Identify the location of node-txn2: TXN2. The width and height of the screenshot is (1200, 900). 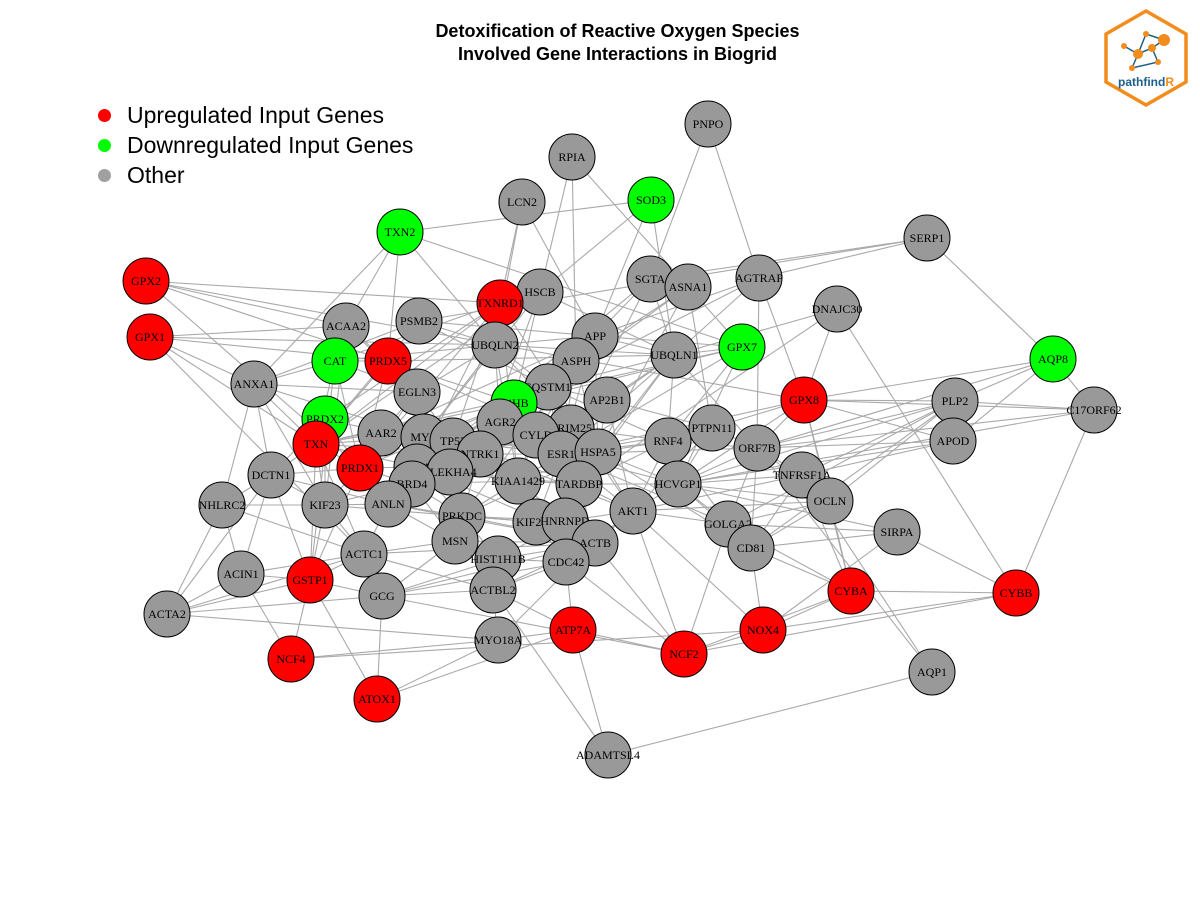
(400, 232).